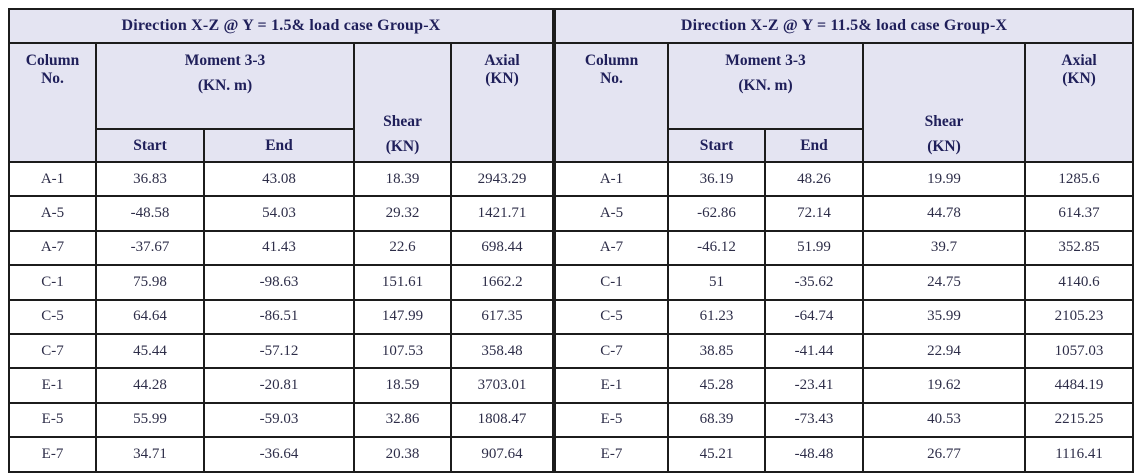  I want to click on end-value-cell: -86.51, so click(279, 316).